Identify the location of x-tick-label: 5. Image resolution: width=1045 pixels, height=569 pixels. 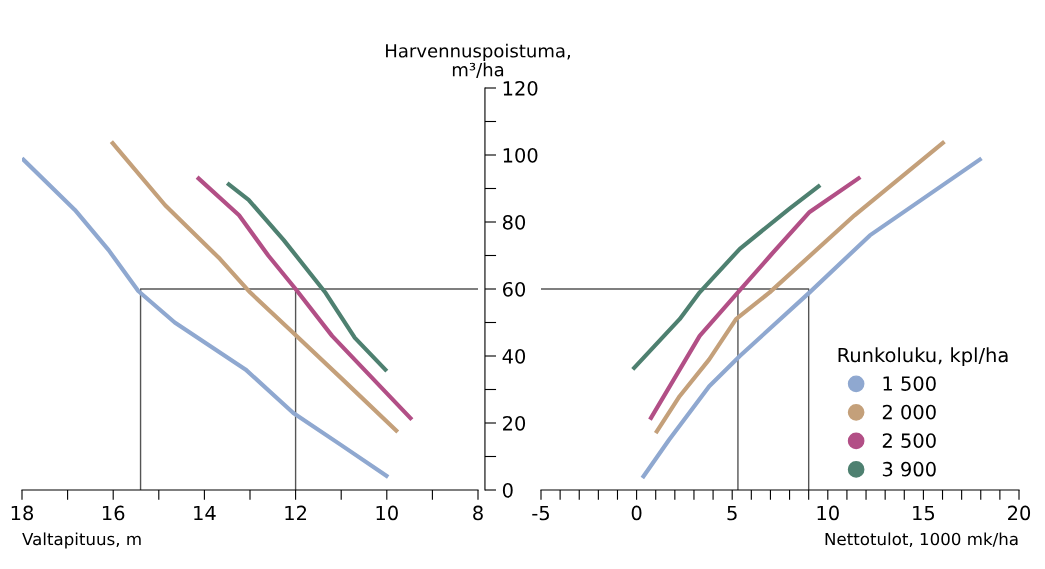
(732, 513).